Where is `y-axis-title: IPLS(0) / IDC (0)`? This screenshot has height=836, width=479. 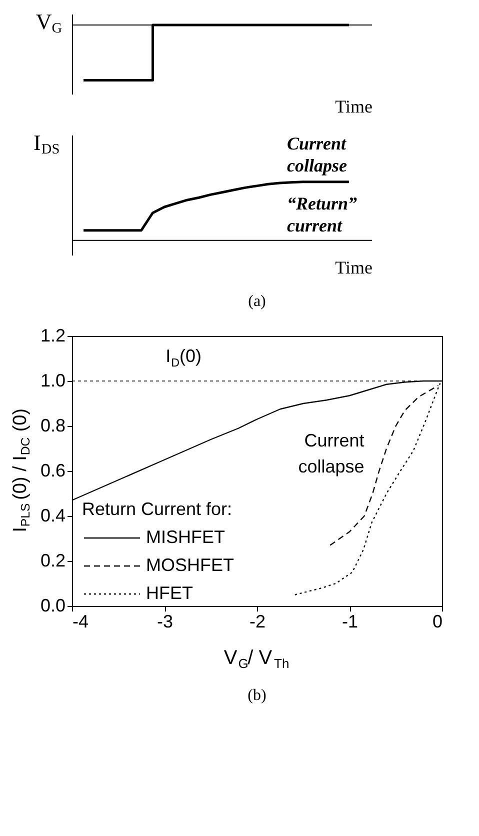
y-axis-title: IPLS(0) / IDC (0) is located at coordinates (21, 470).